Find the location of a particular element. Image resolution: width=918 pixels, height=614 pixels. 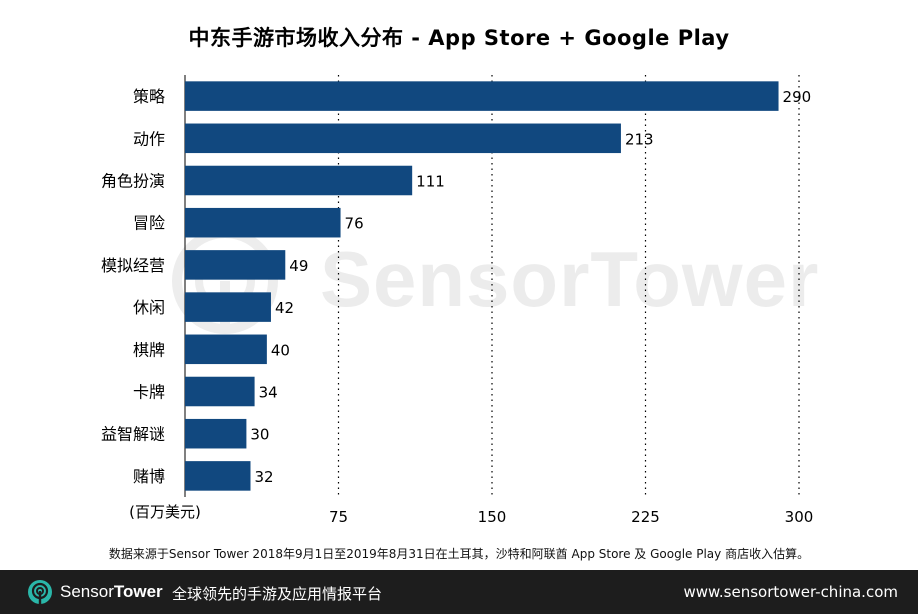

data-label: 290 is located at coordinates (797, 97).